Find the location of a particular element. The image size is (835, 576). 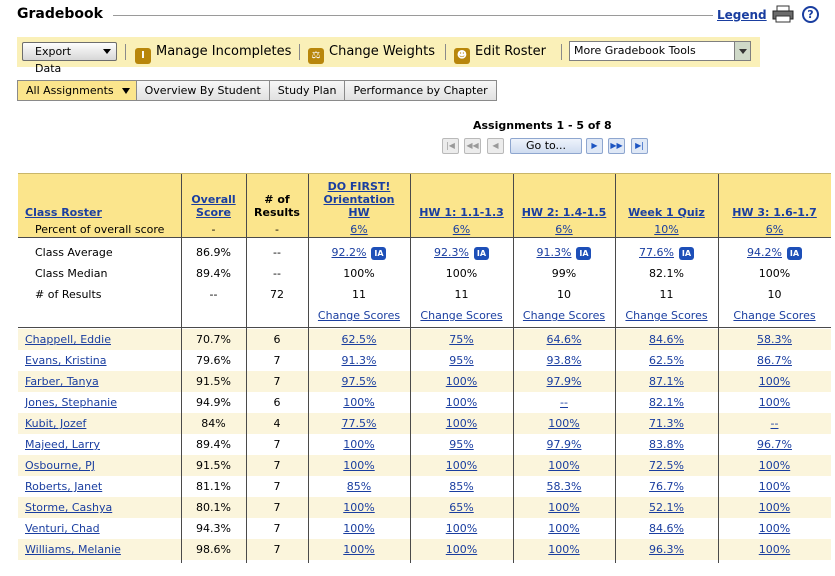

tab-overview-by-student: Overview By Student is located at coordinates (203, 90).